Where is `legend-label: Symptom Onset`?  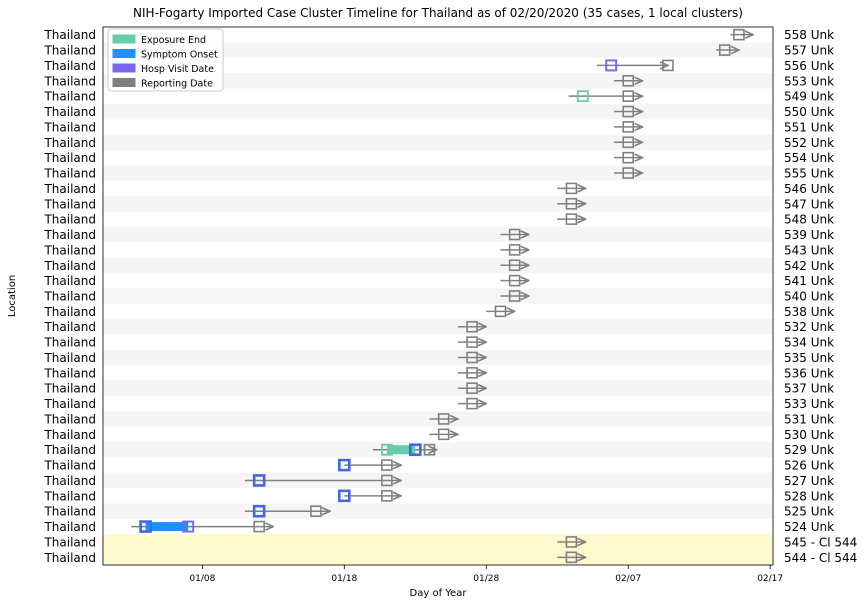 legend-label: Symptom Onset is located at coordinates (179, 55).